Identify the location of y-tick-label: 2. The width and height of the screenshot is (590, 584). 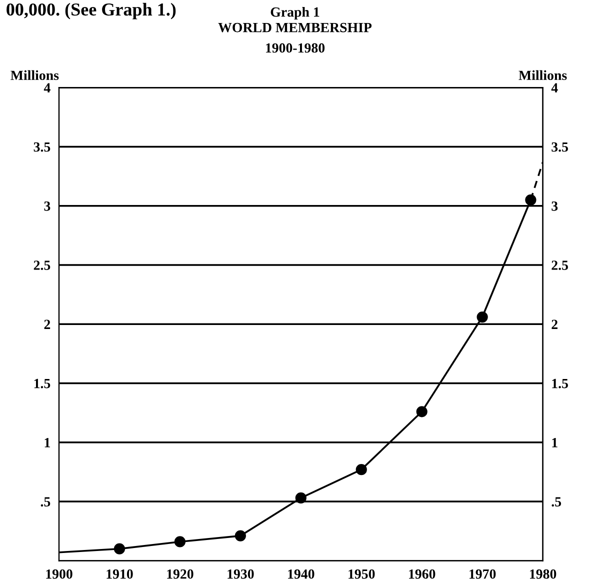
(47, 324).